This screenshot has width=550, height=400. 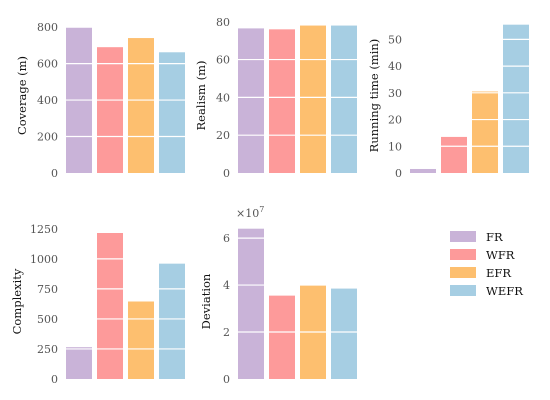 I want to click on subplot-2: 0 20 40 60 80 Realism (m), so click(x=276, y=98).